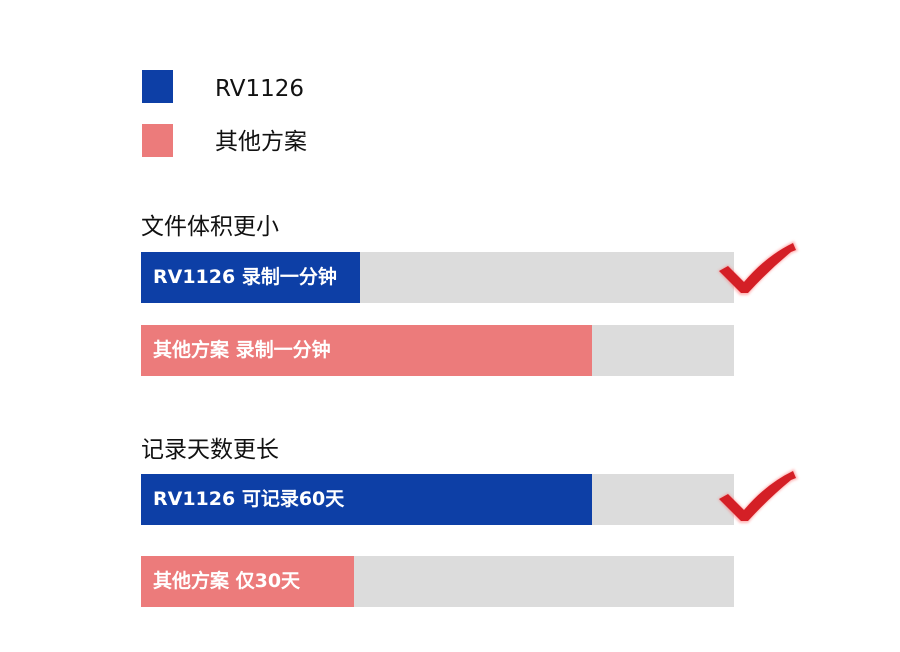 This screenshot has height=652, width=900. Describe the element at coordinates (437, 581) in the screenshot. I see `bar-track: 其他方案 仅30天` at that location.